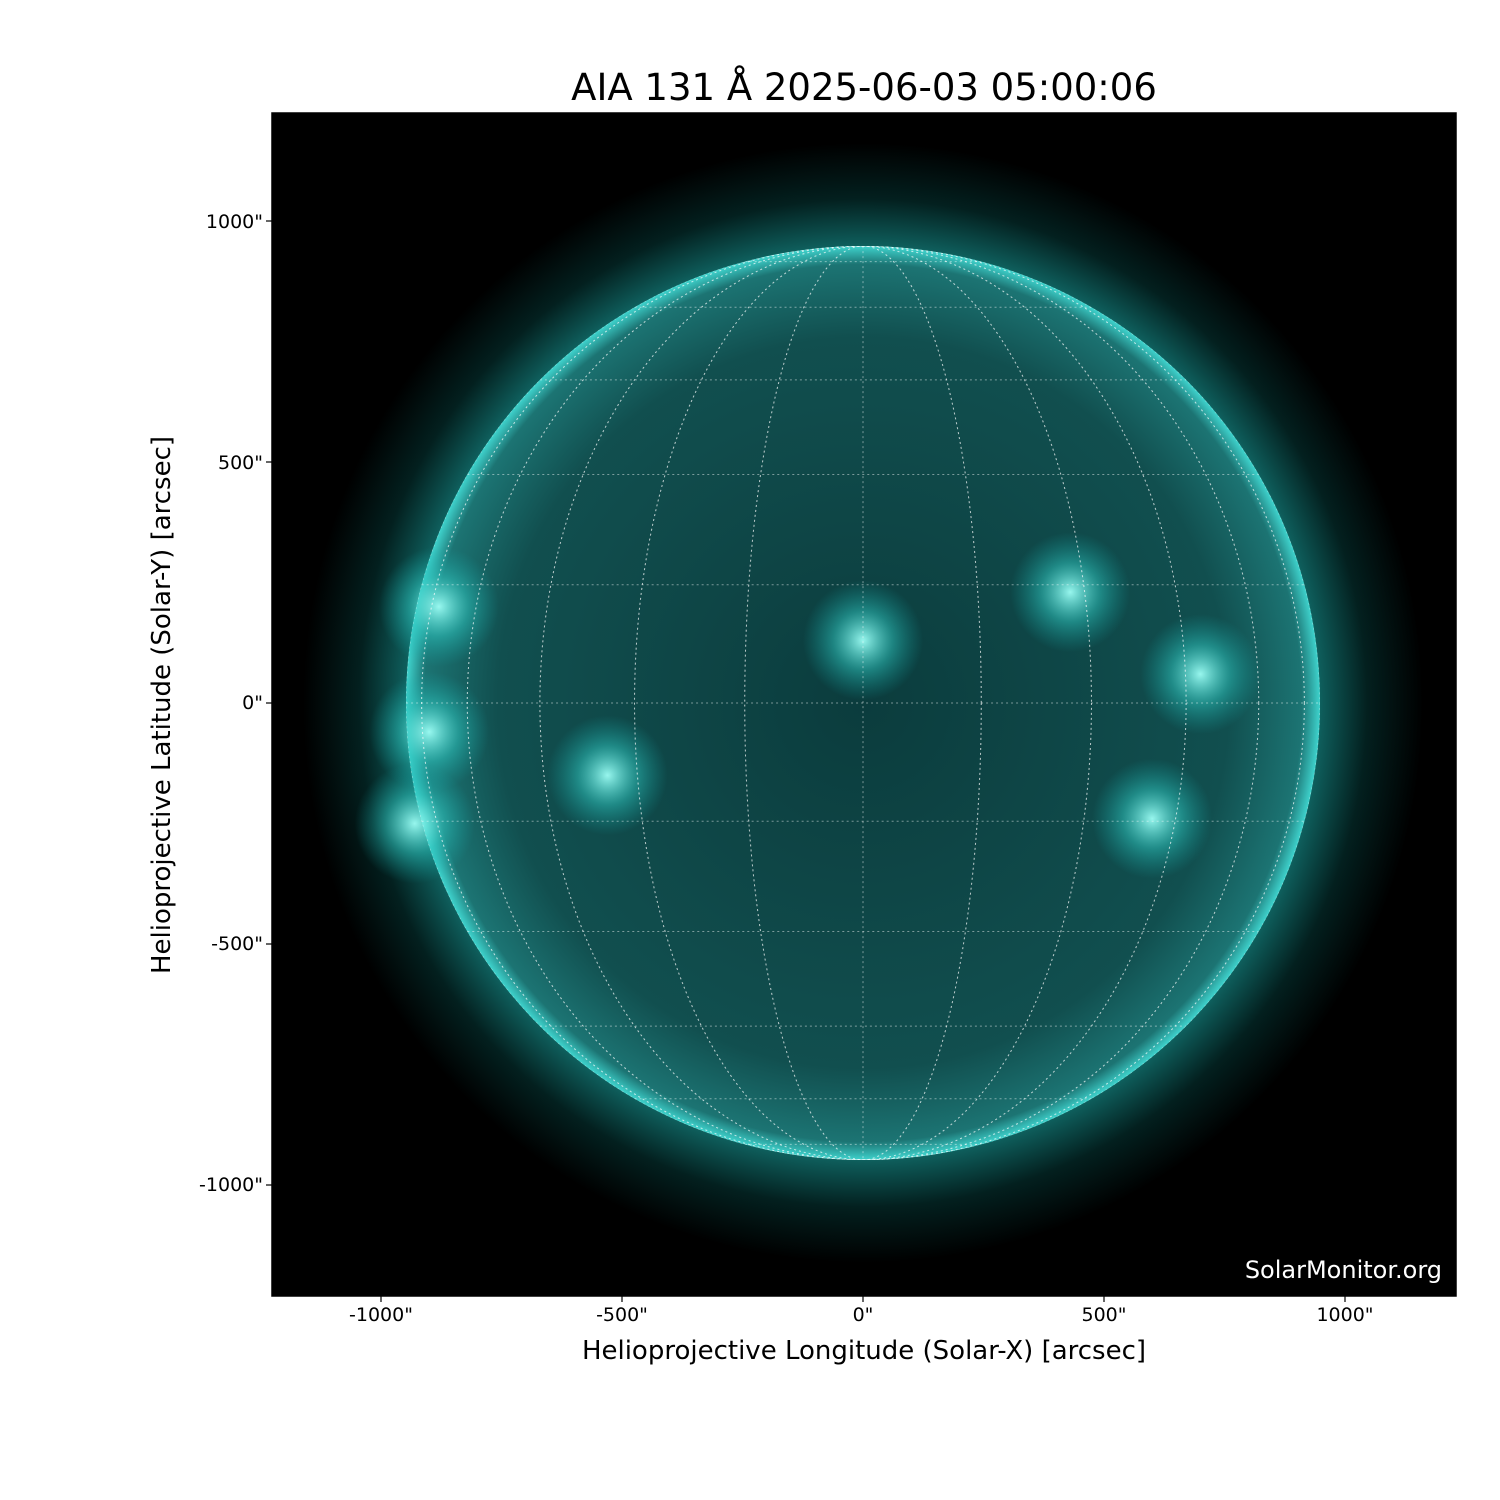 This screenshot has width=1500, height=1500. What do you see at coordinates (1343, 1270) in the screenshot?
I see `watermark: SolarMonitor.org` at bounding box center [1343, 1270].